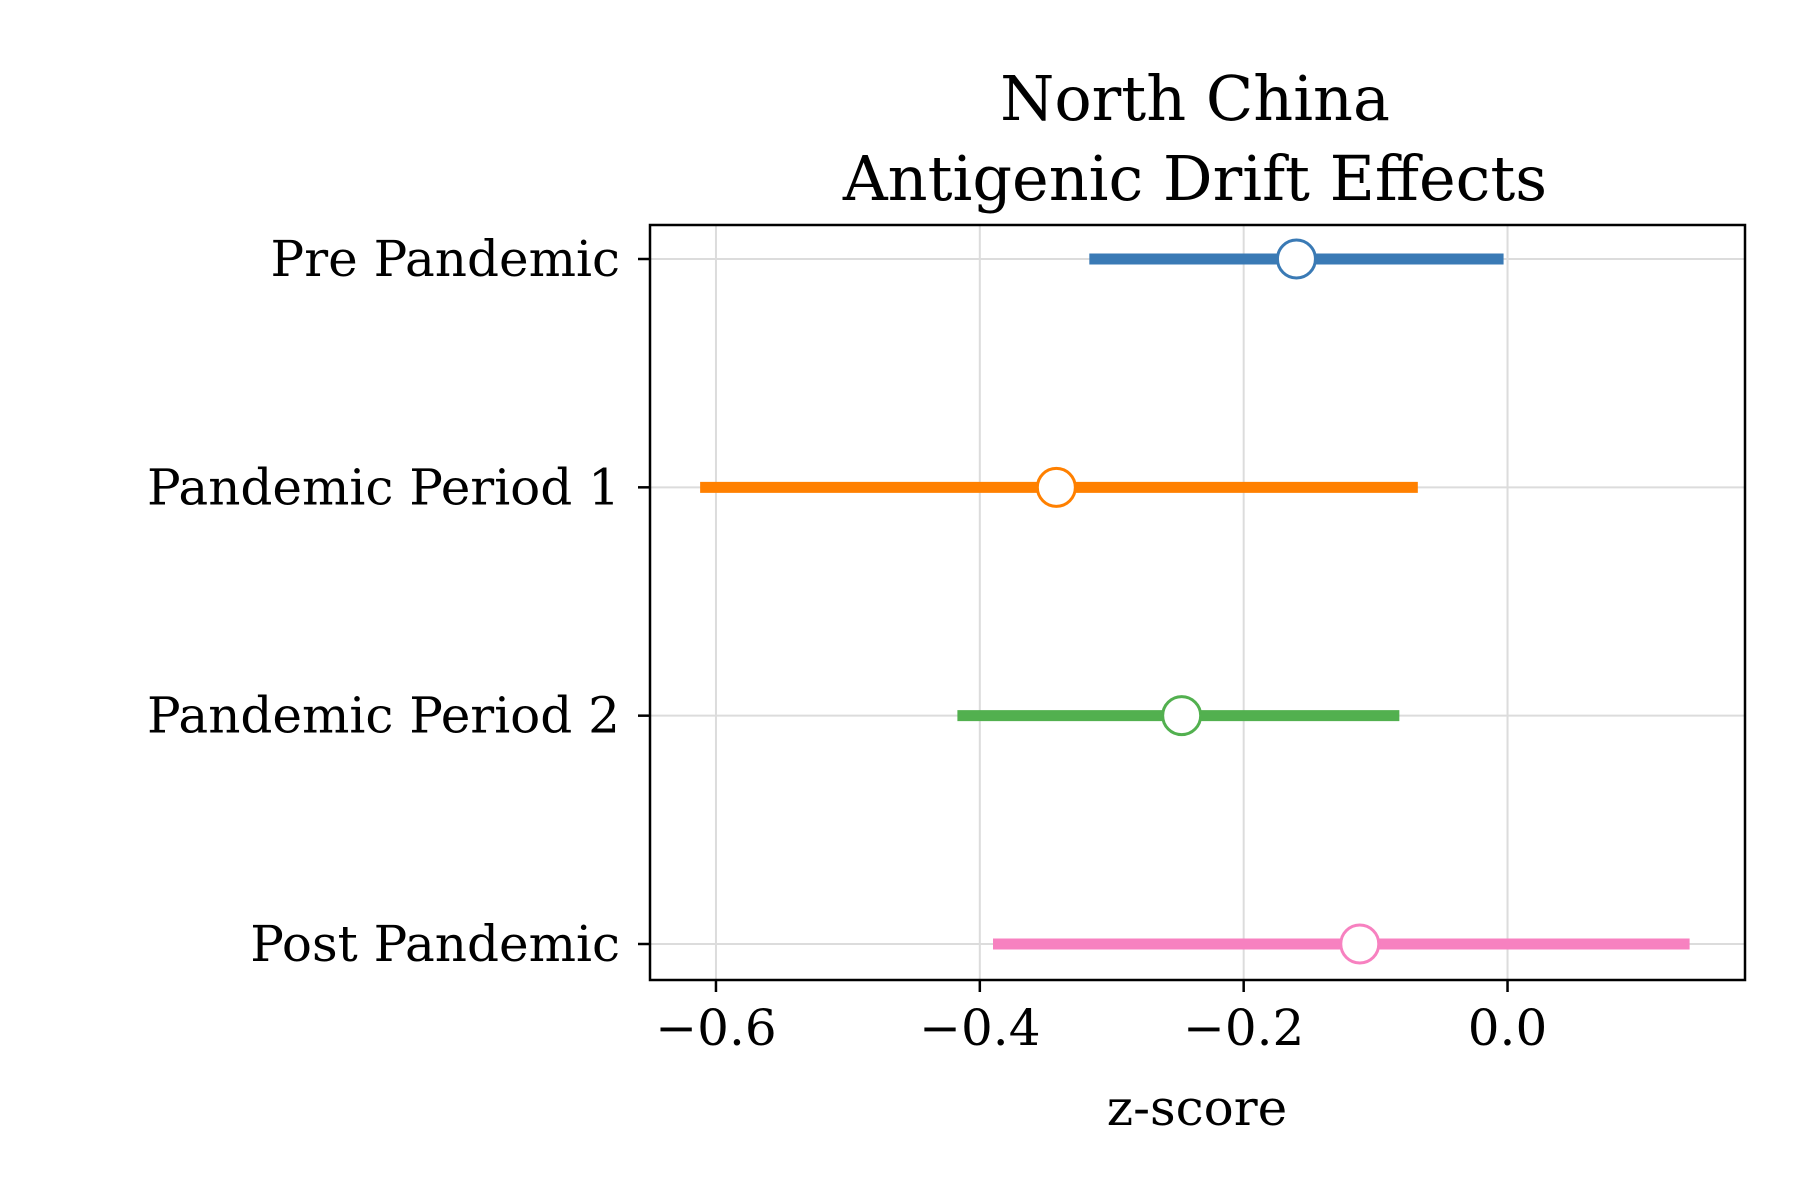 This screenshot has height=1200, width=1800. I want to click on y-tick-label: Pandemic Period 1, so click(383, 487).